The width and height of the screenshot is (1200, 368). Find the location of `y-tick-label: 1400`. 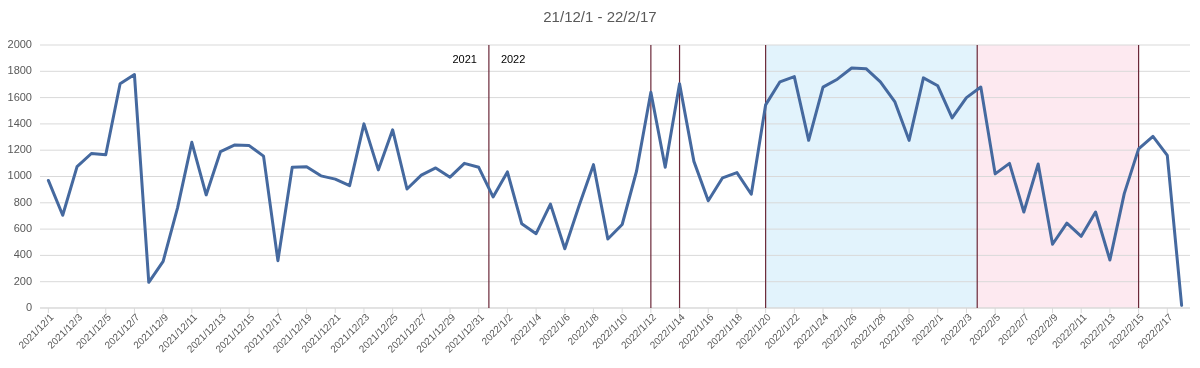

y-tick-label: 1400 is located at coordinates (19, 122).